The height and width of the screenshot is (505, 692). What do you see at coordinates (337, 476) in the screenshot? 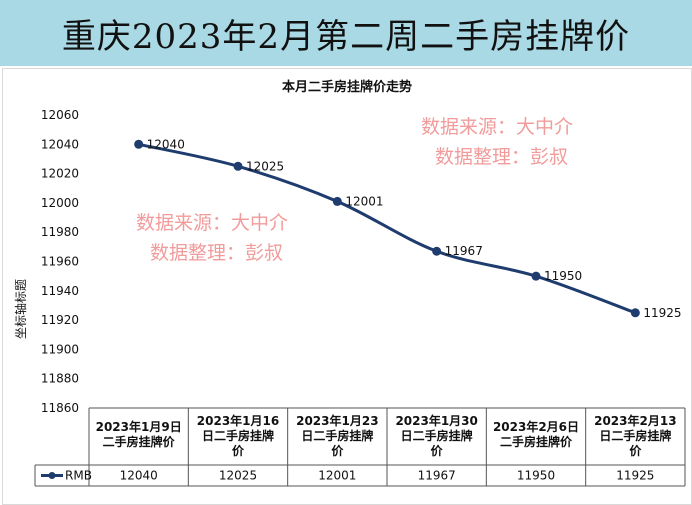
I see `table-value: 12001` at bounding box center [337, 476].